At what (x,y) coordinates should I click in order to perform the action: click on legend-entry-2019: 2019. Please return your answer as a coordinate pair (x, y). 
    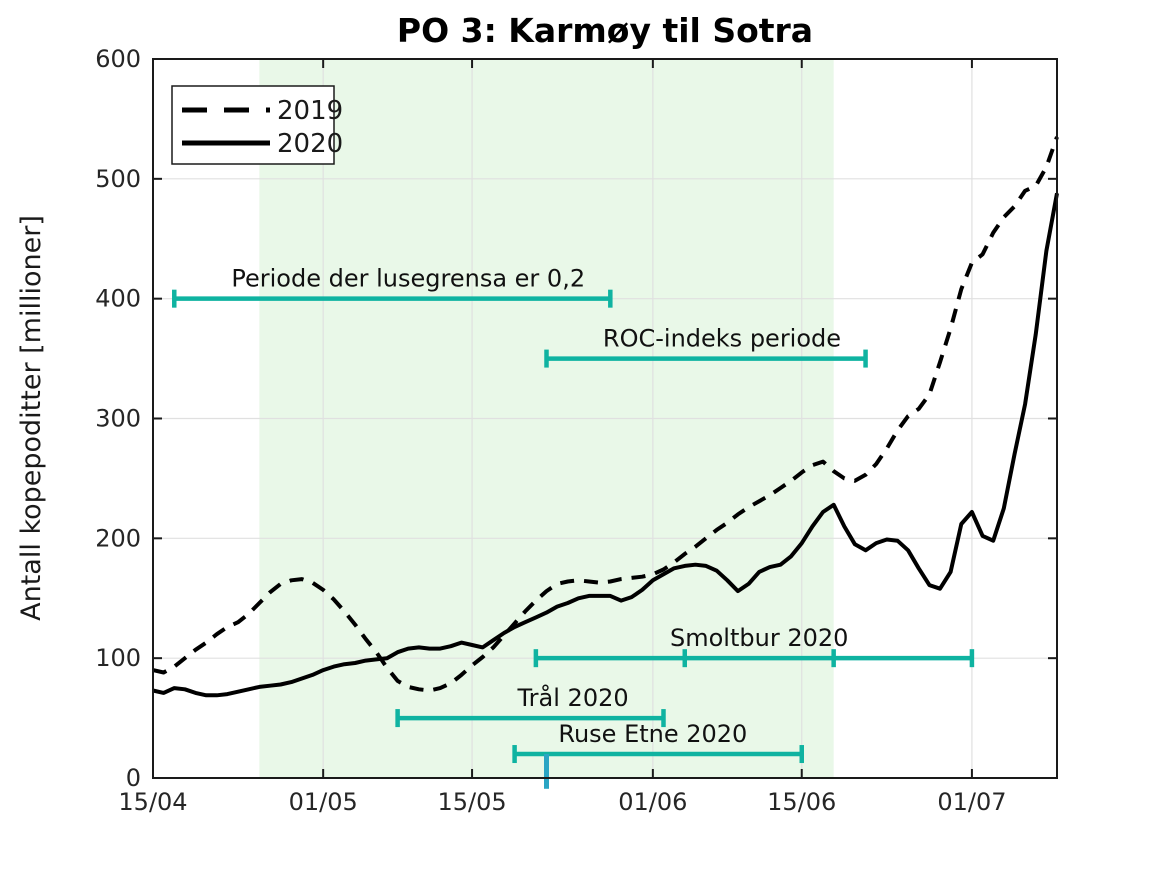
    Looking at the image, I should click on (310, 111).